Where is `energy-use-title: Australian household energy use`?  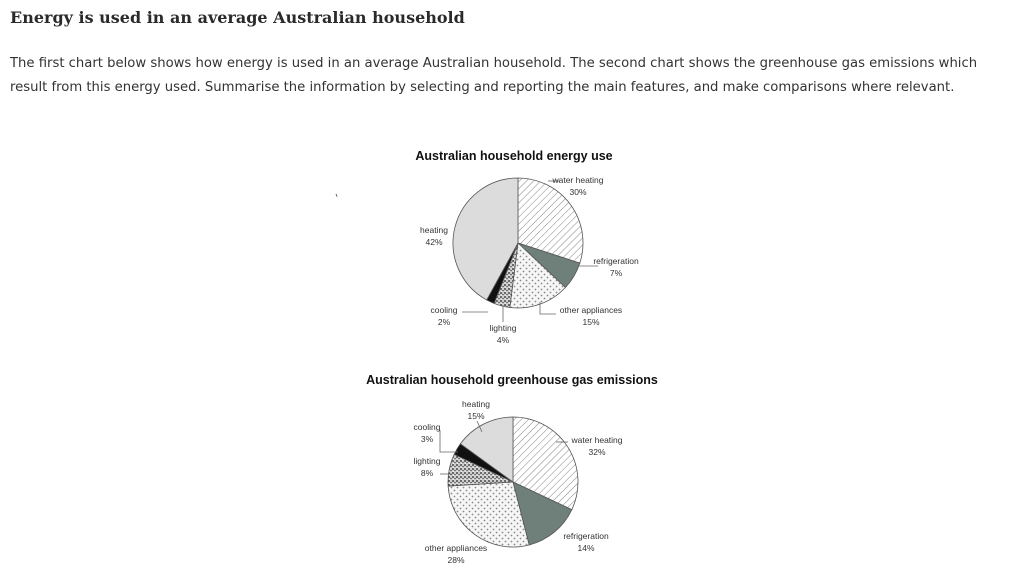
energy-use-title: Australian household energy use is located at coordinates (513, 156).